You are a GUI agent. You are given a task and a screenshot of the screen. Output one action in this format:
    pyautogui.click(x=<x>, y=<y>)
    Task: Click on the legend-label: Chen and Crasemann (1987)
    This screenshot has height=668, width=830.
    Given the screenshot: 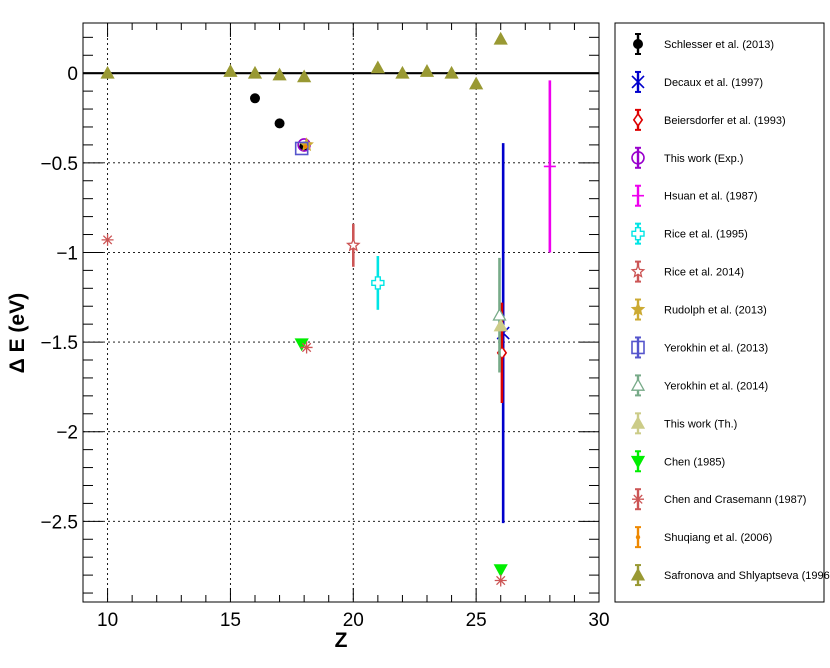 What is the action you would take?
    pyautogui.click(x=735, y=500)
    